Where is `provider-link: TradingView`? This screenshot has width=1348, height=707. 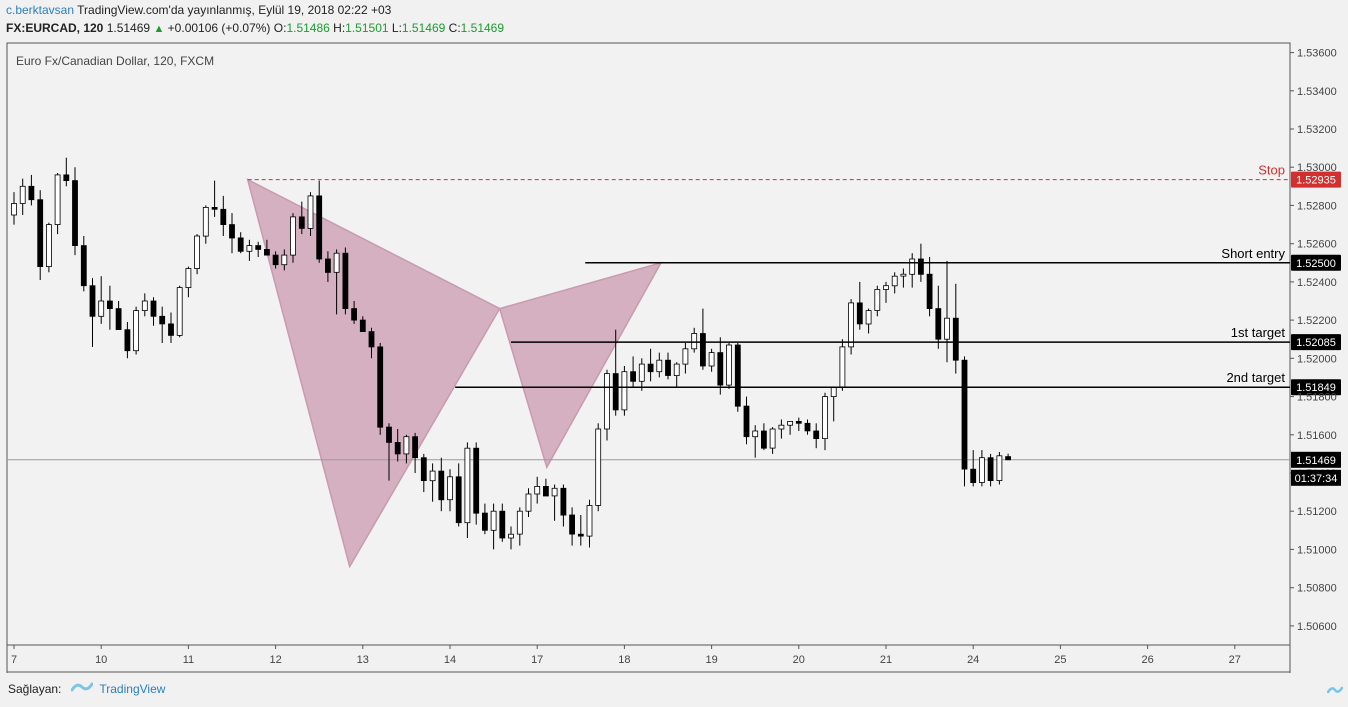
provider-link: TradingView is located at coordinates (132, 688).